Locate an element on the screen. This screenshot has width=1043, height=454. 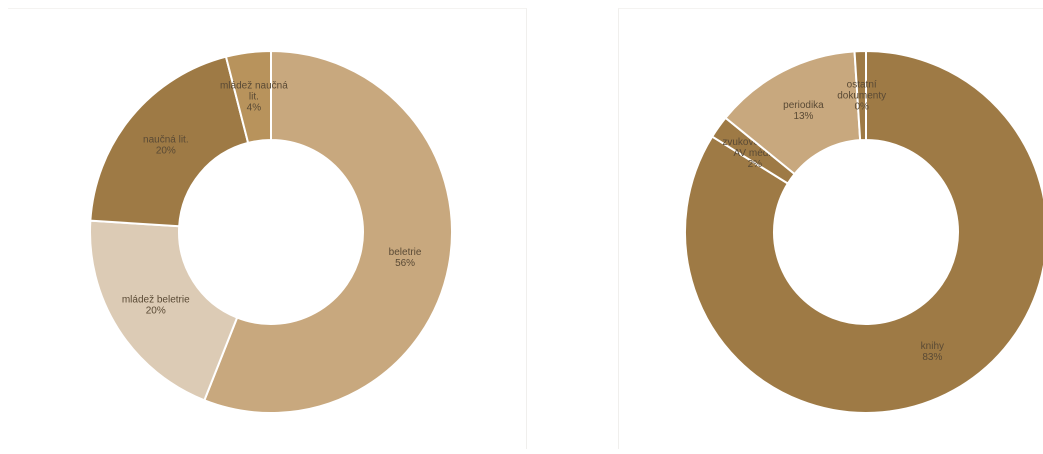
slice-label-line: lit. is located at coordinates (254, 97).